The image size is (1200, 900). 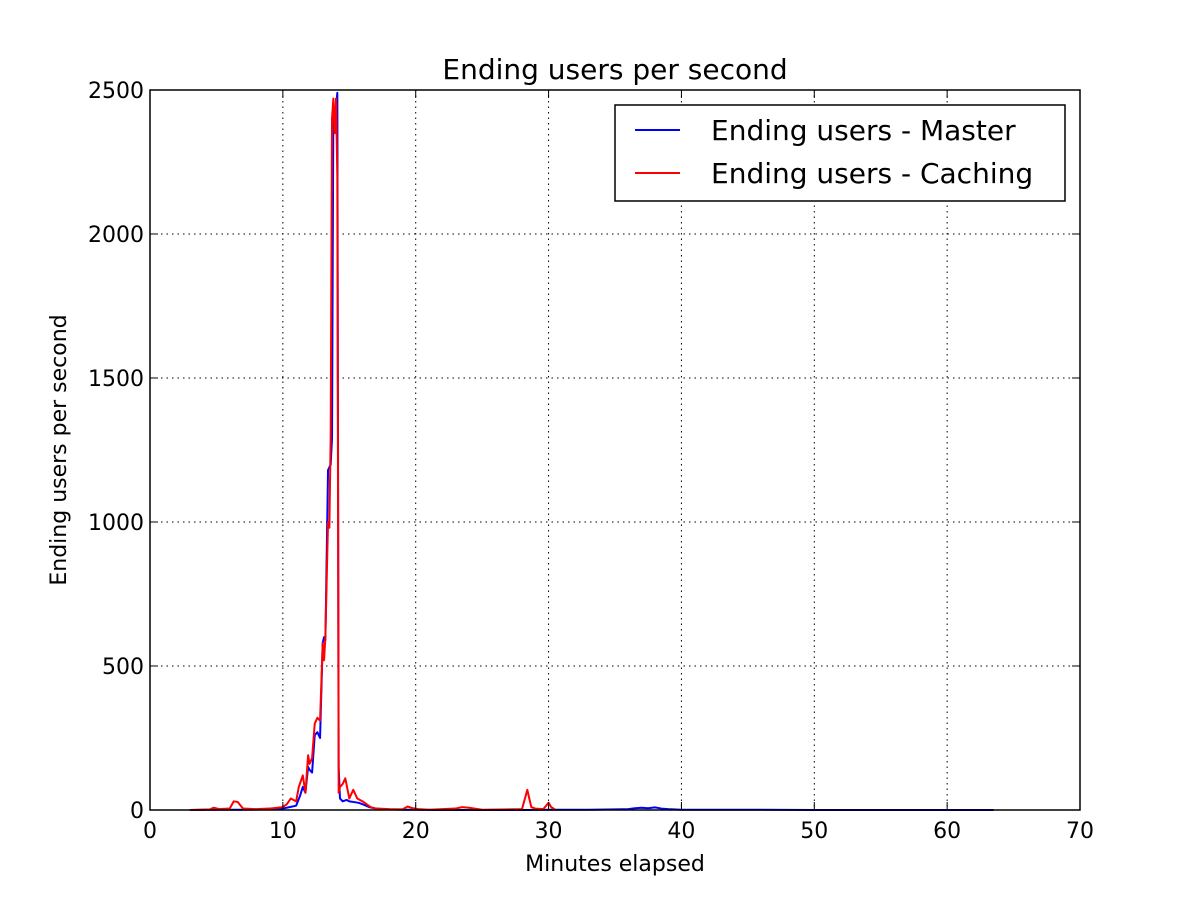 What do you see at coordinates (947, 831) in the screenshot?
I see `x-tick-label: 60` at bounding box center [947, 831].